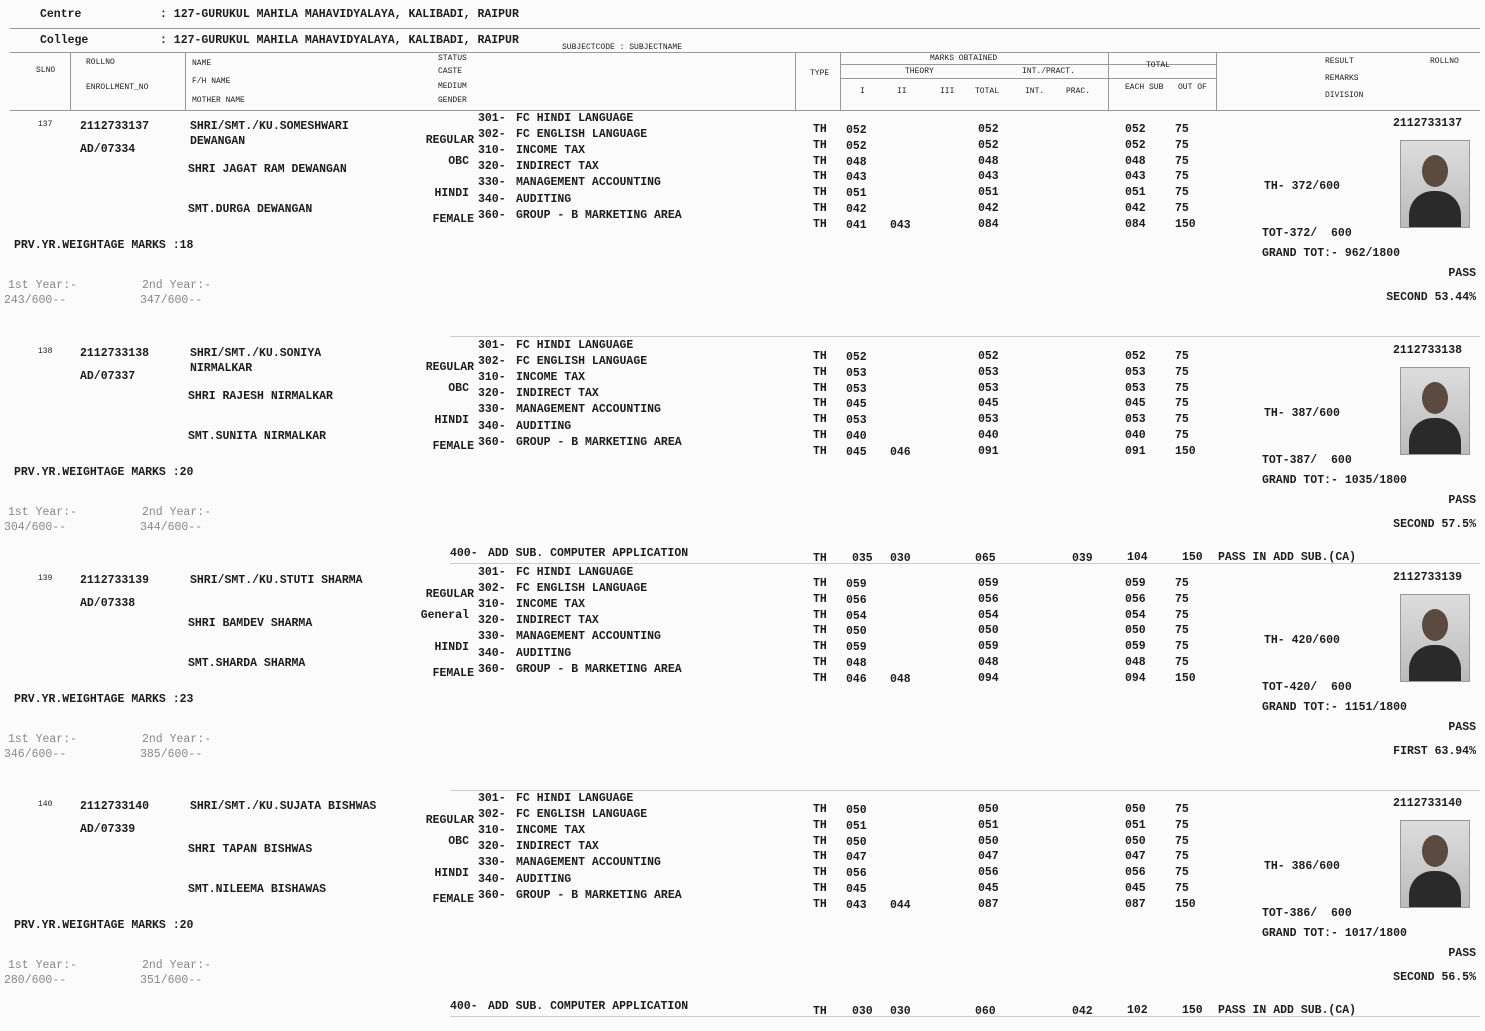  I want to click on column-header: STATUS, so click(452, 58).